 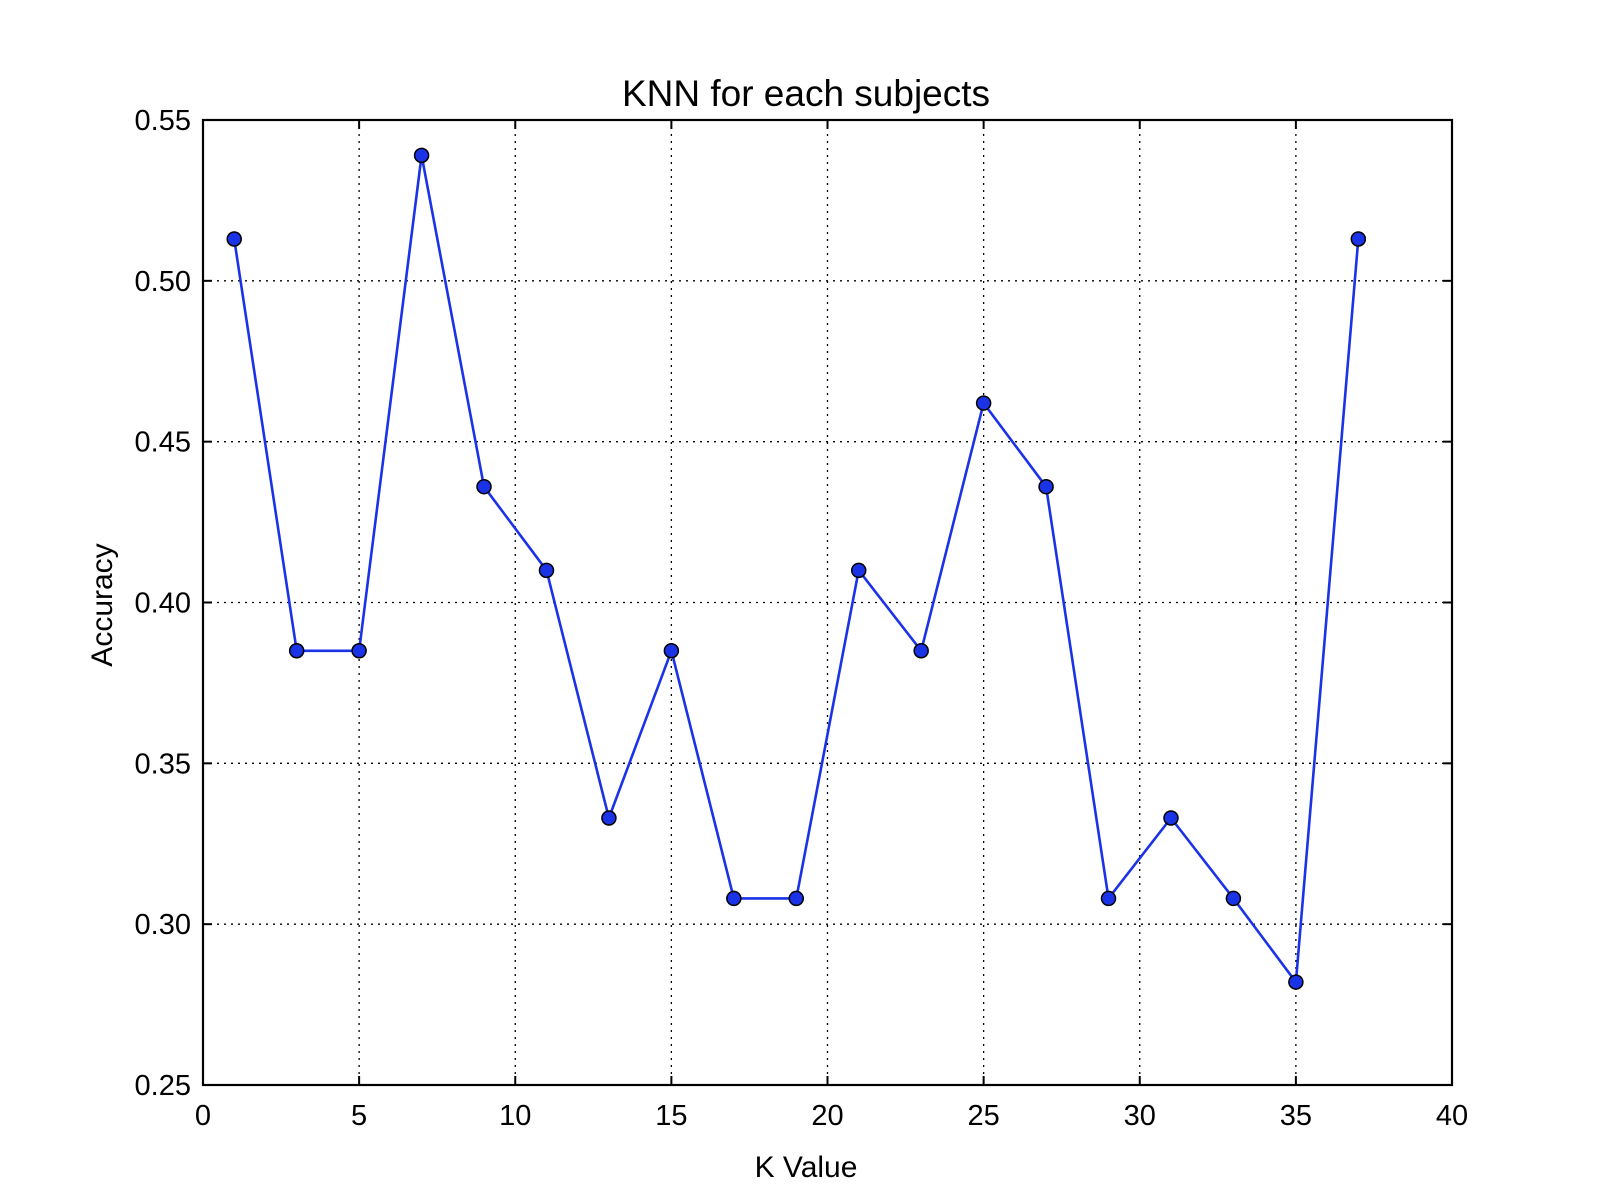 What do you see at coordinates (163, 443) in the screenshot?
I see `y-tick-label: 0.45` at bounding box center [163, 443].